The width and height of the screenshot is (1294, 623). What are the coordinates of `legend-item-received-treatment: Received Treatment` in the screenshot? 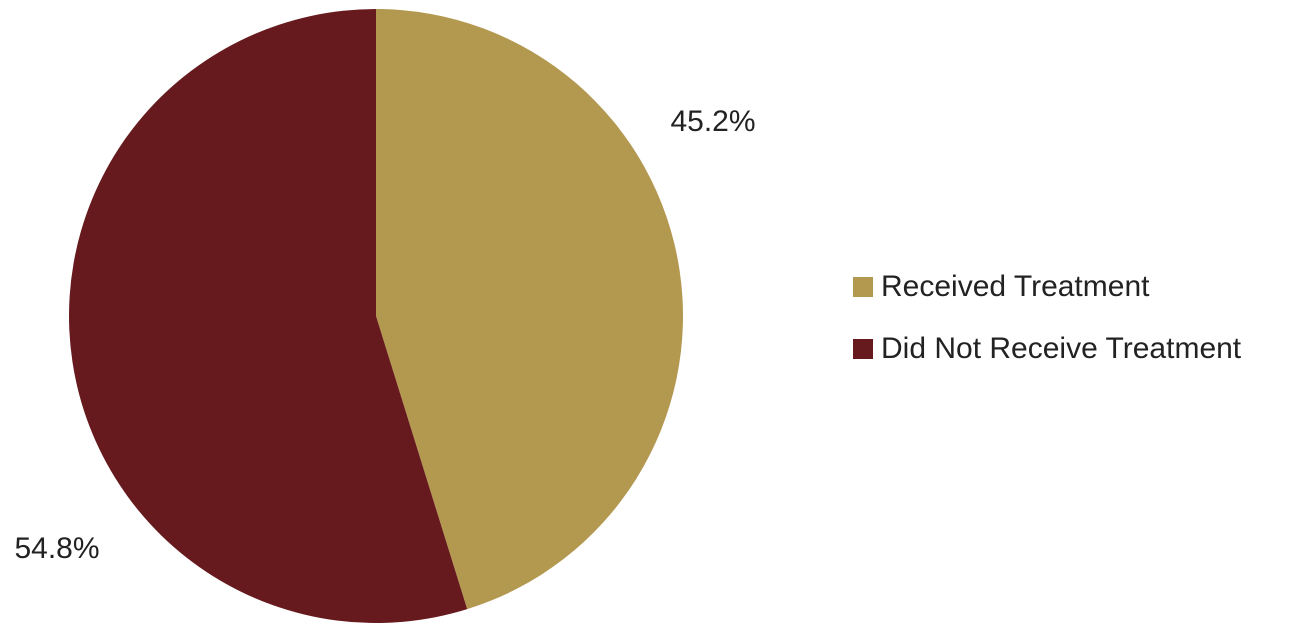 It's located at (1047, 287).